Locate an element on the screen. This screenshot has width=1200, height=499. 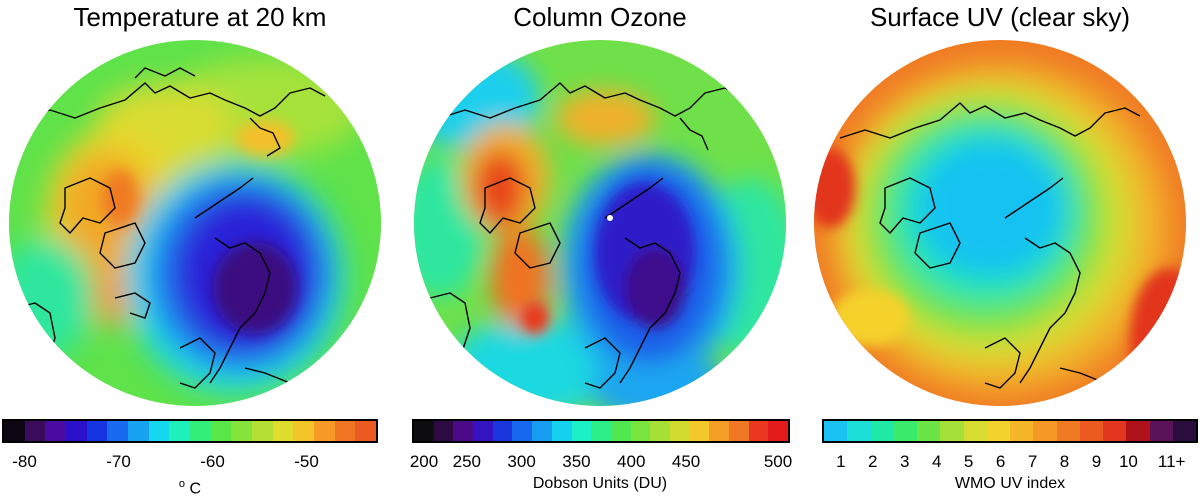
colorbar-tick-label: 3 is located at coordinates (904, 461).